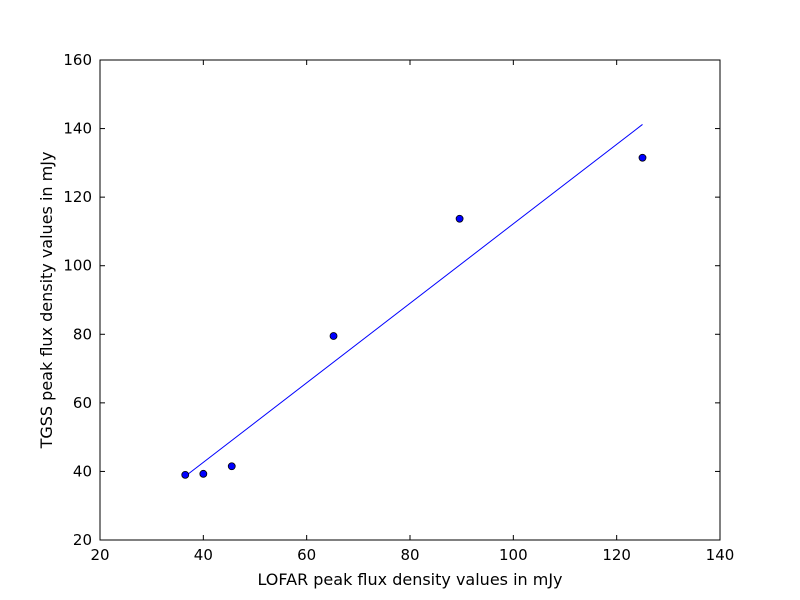 This screenshot has height=600, width=800. I want to click on y-axis-label: TGSS peak flux density values in mJy, so click(46, 301).